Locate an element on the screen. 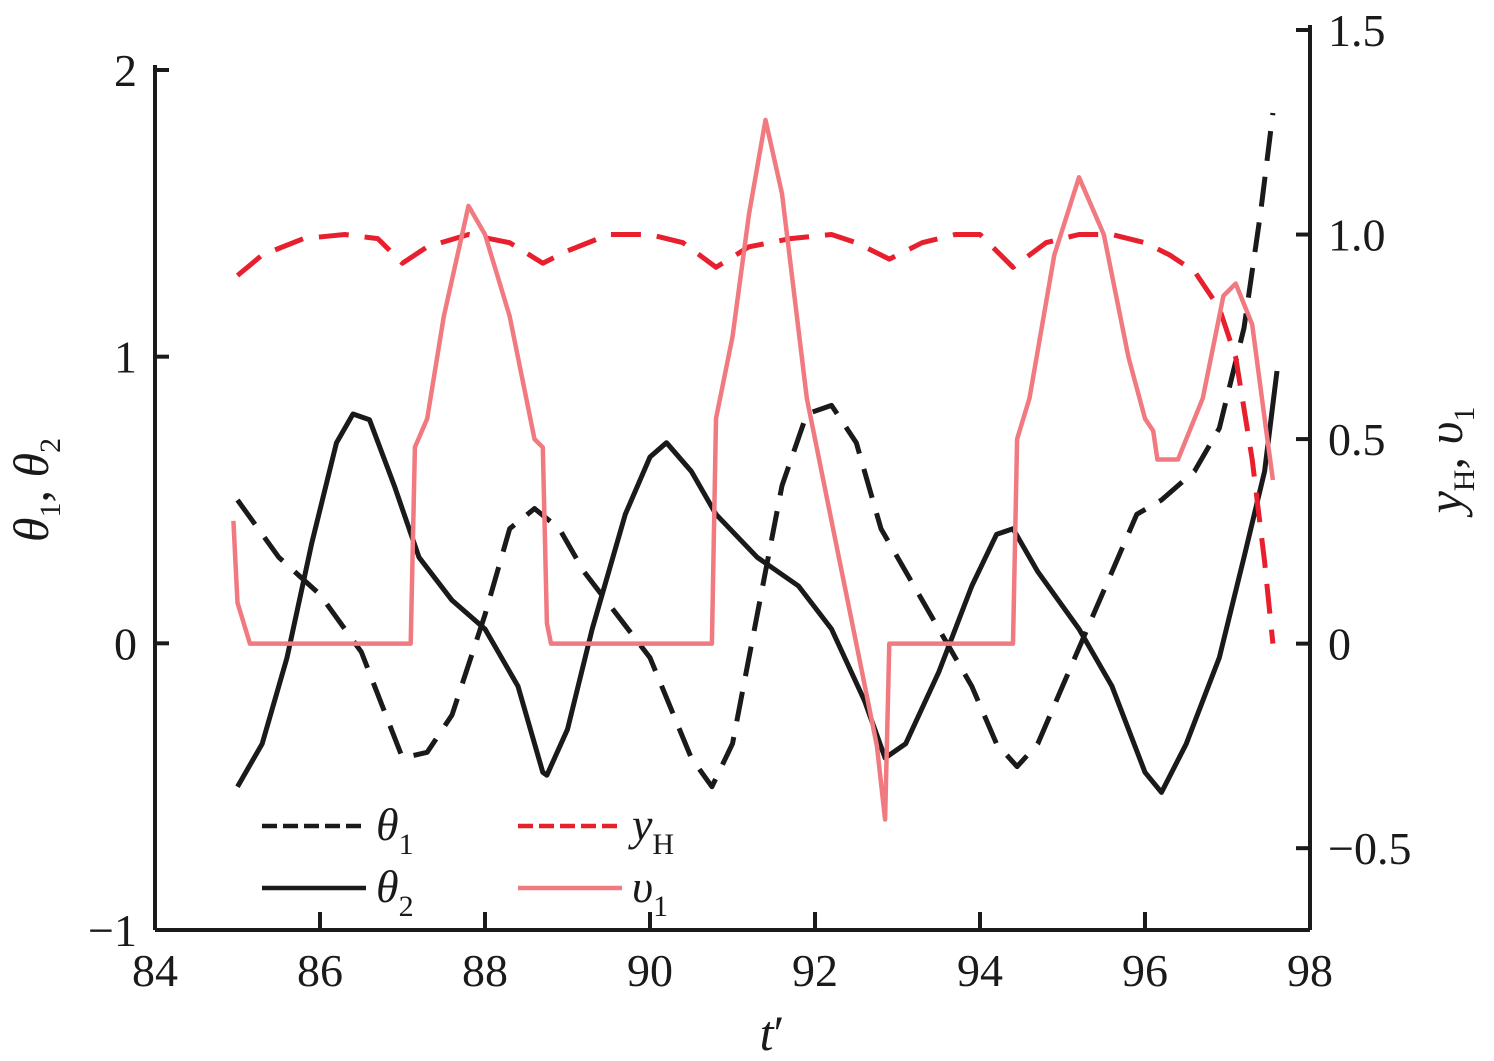 Image resolution: width=1494 pixels, height=1061 pixels. svg-text: yH, υ1 is located at coordinates (1449, 463).